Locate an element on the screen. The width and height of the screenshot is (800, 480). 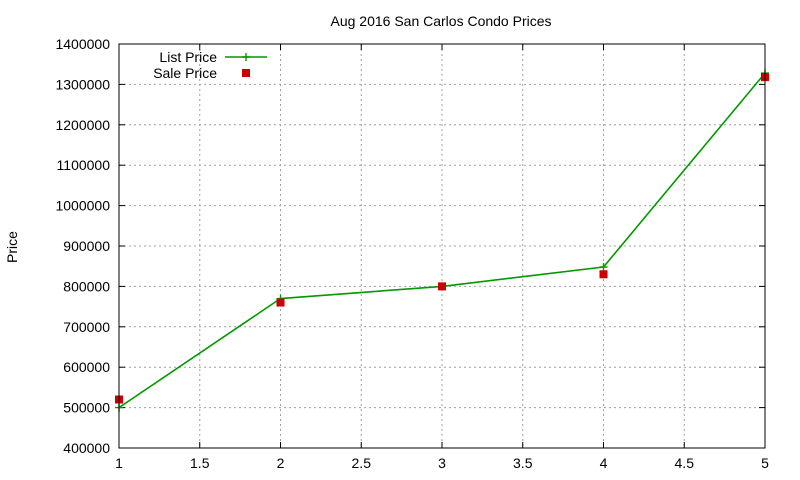
y-axis-label: Price is located at coordinates (12, 247).